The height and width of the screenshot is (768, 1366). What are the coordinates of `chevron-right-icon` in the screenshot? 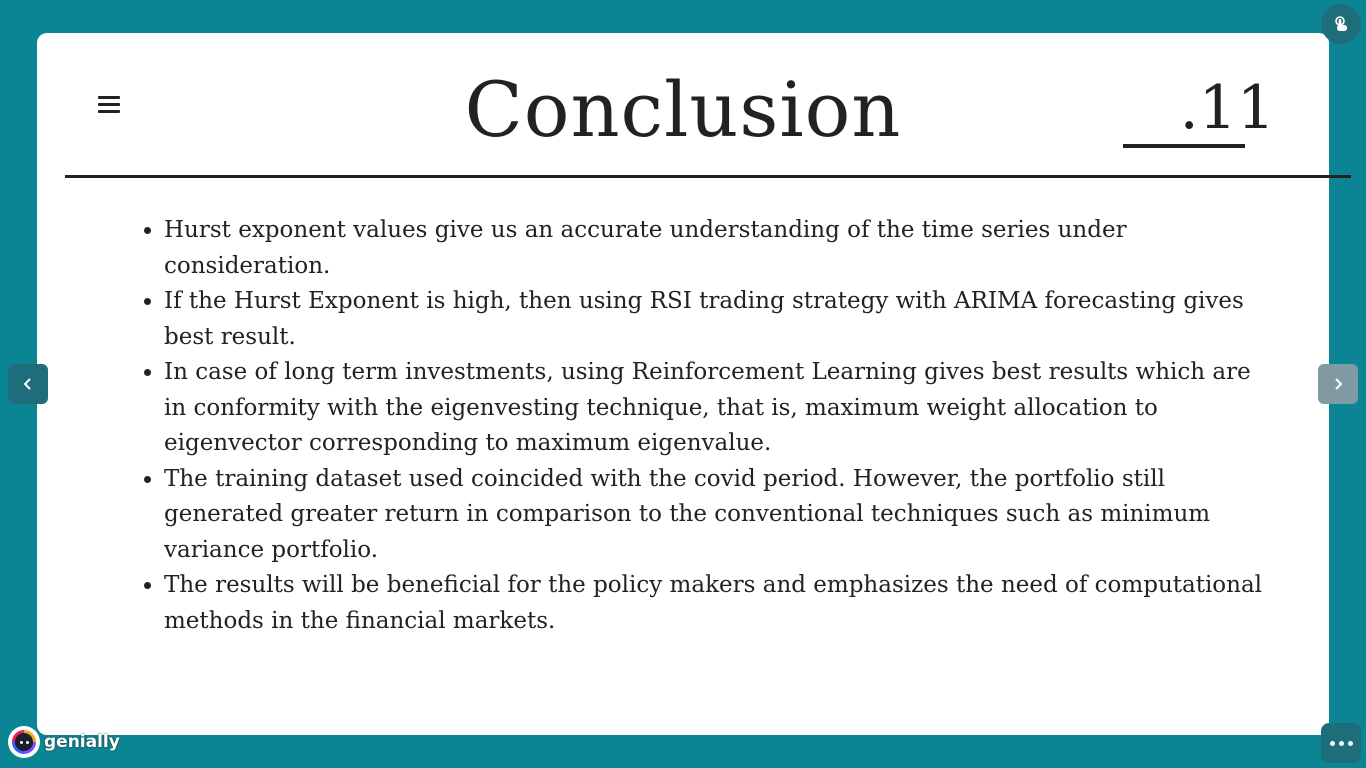 It's located at (1339, 384).